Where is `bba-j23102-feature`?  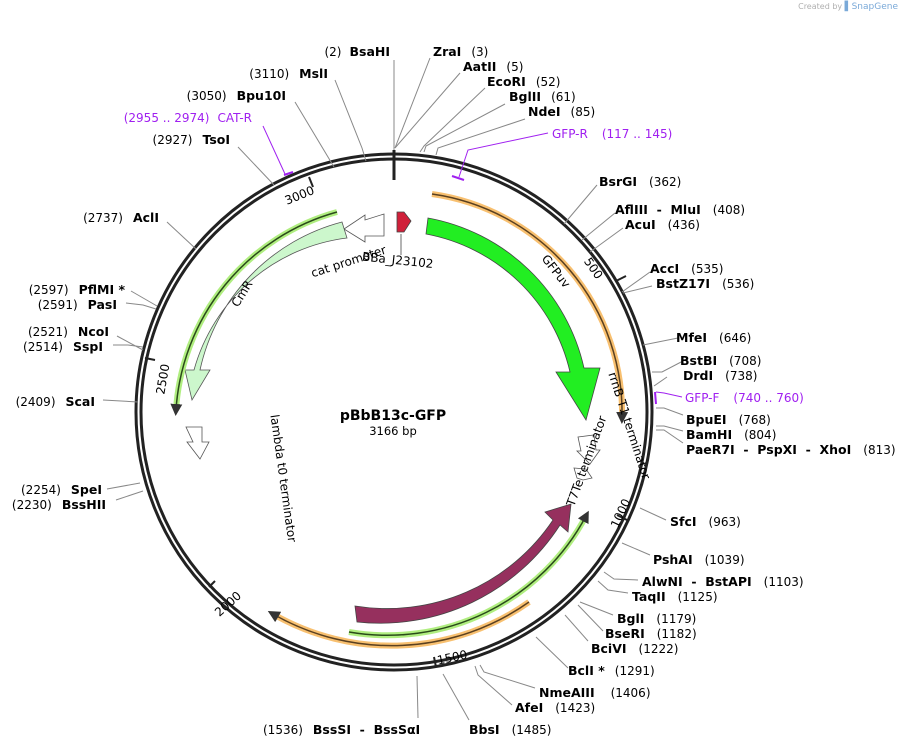 bba-j23102-feature is located at coordinates (404, 222).